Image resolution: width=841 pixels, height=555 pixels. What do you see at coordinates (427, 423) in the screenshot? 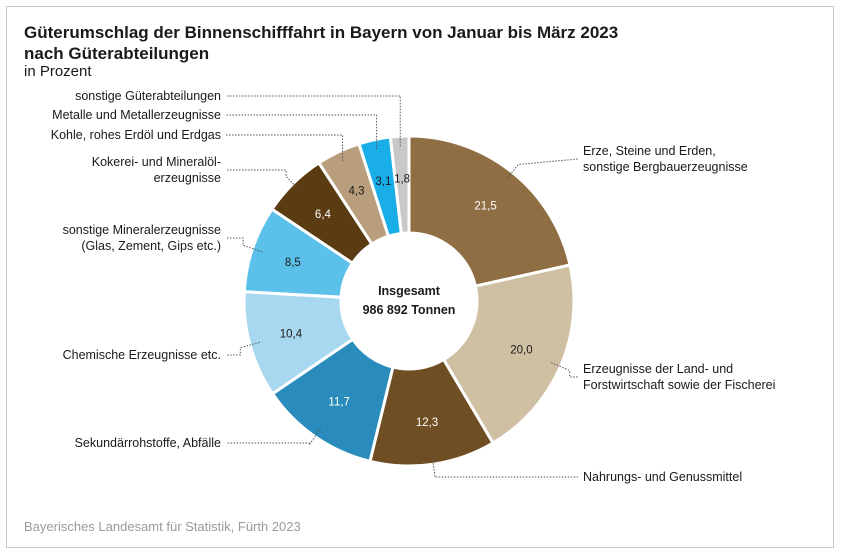
I see `slice-value-label: 12,3` at bounding box center [427, 423].